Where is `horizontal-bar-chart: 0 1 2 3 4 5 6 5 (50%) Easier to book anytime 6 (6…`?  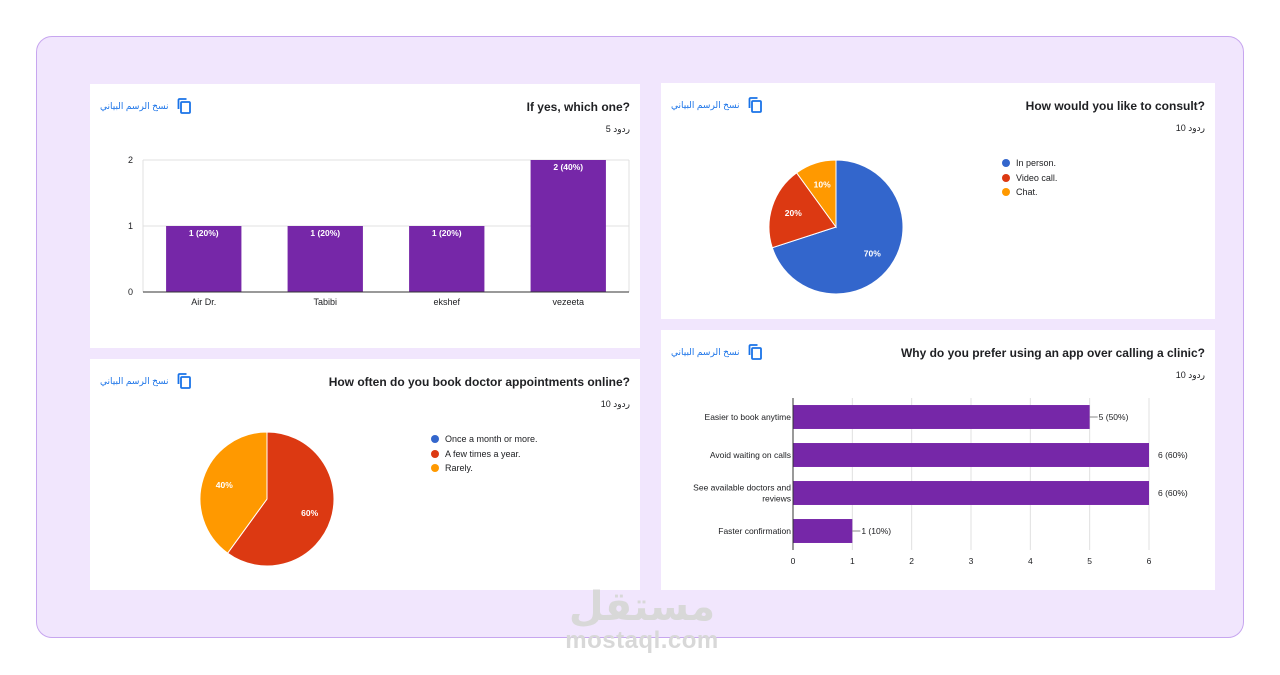
horizontal-bar-chart: 0 1 2 3 4 5 6 5 (50%) Easier to book anytime 6 (6… is located at coordinates (940, 482).